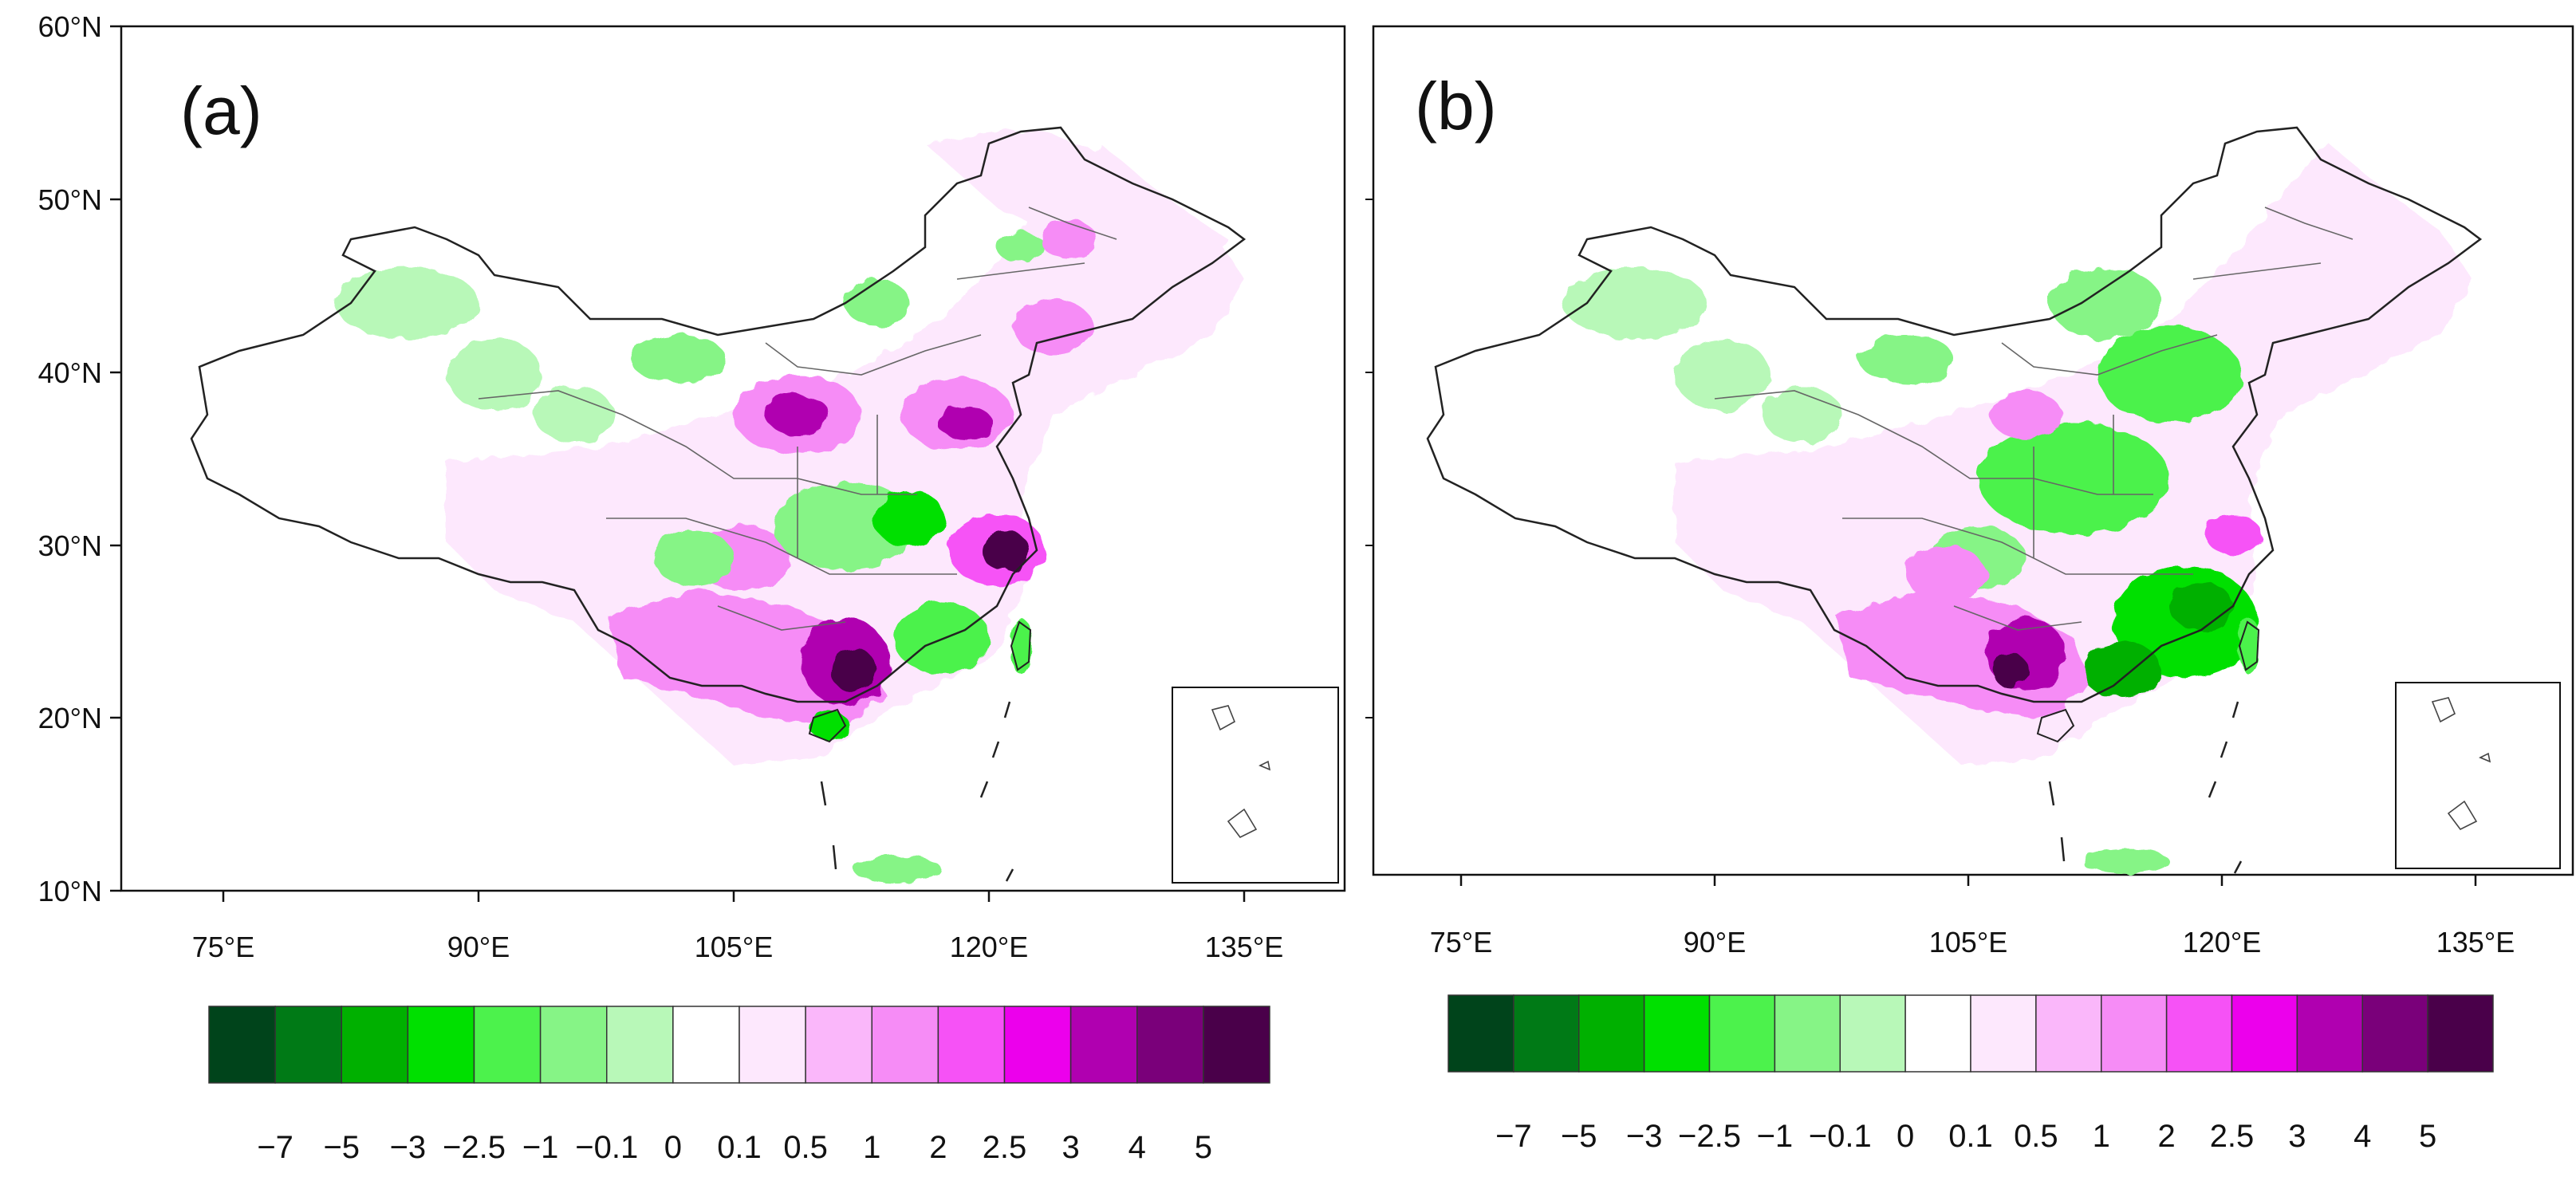 This screenshot has height=1177, width=2576. What do you see at coordinates (70, 891) in the screenshot?
I see `lat-tick-label: 10°N` at bounding box center [70, 891].